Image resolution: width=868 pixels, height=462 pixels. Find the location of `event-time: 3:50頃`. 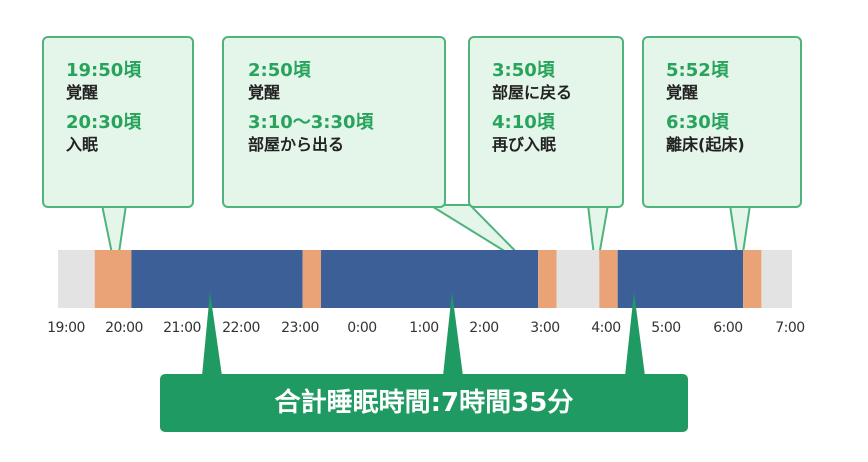

event-time: 3:50頃 is located at coordinates (523, 70).